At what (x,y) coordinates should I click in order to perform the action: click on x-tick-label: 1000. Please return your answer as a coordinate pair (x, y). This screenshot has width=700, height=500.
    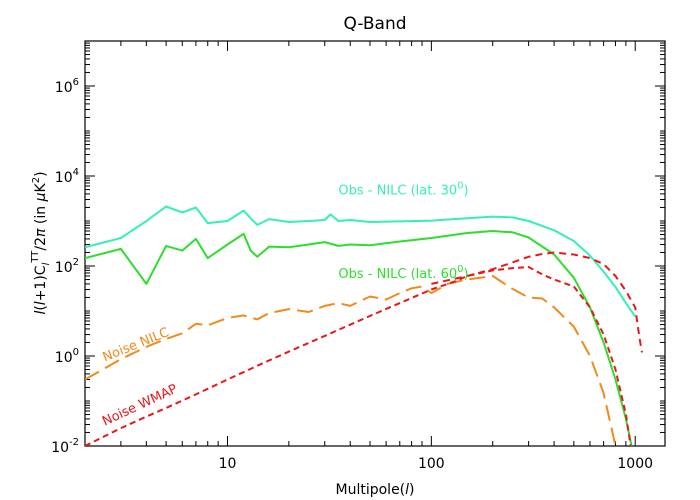
    Looking at the image, I should click on (635, 464).